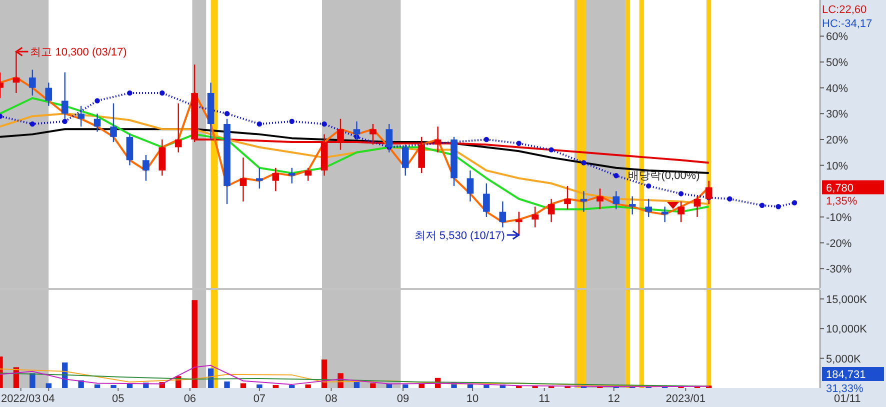 Image resolution: width=886 pixels, height=407 pixels. I want to click on y-tick-label: 20%, so click(837, 140).